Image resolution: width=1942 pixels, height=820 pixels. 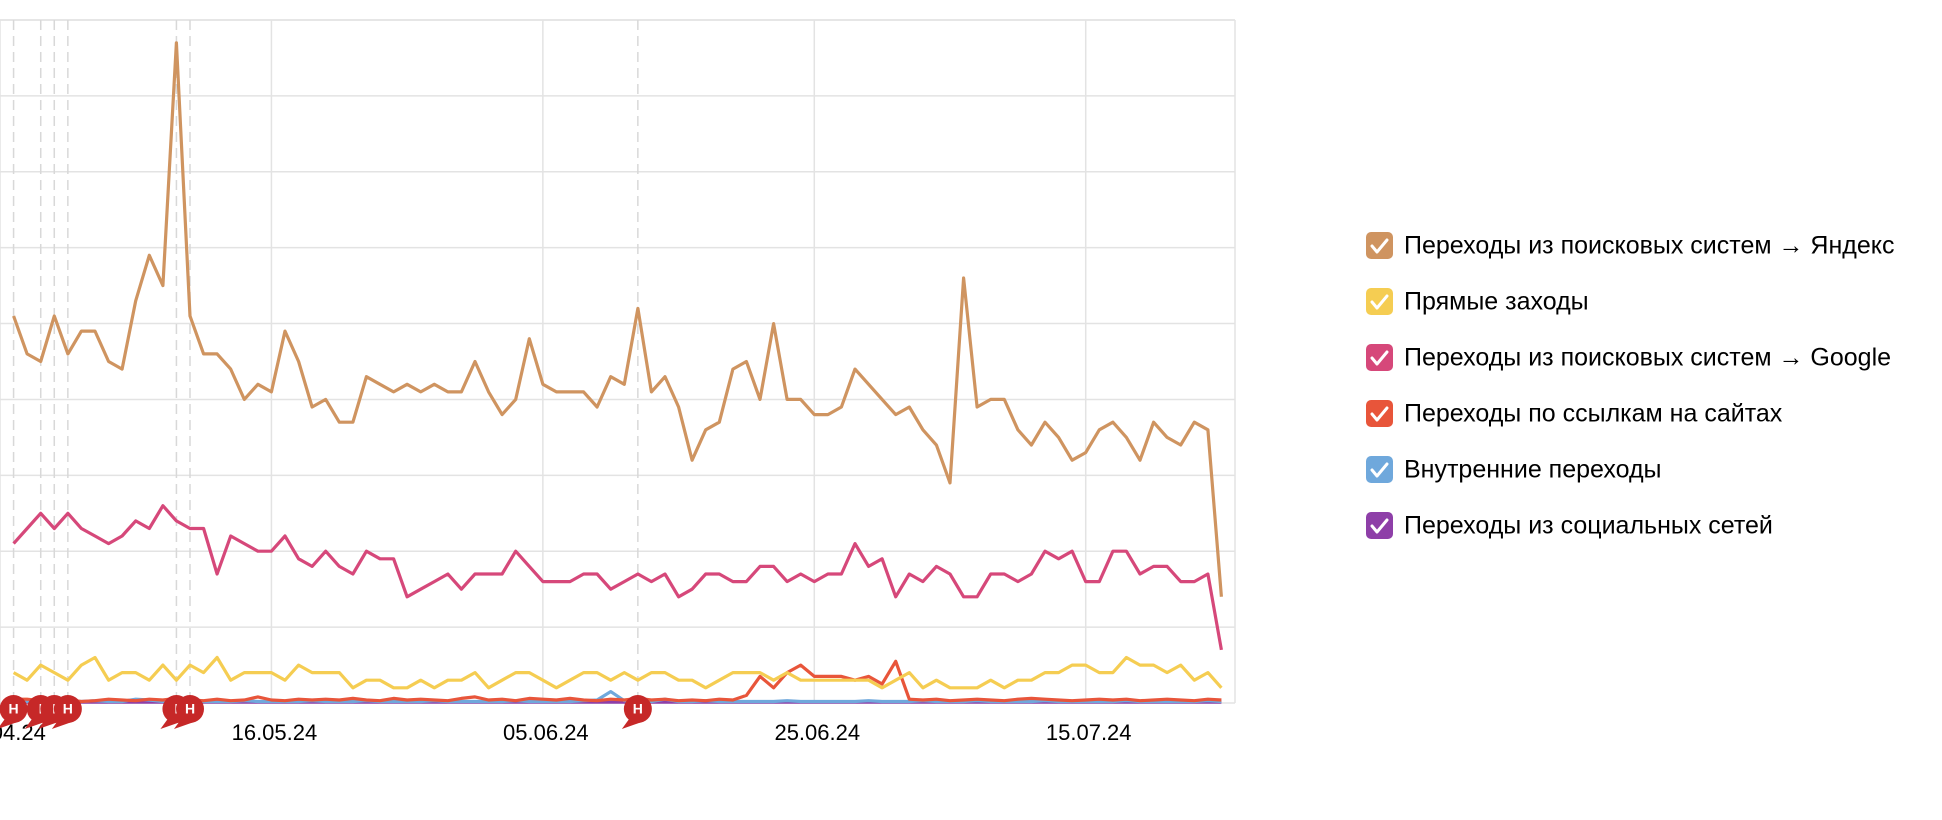 I want to click on legend-item: Прямые заходы, so click(x=1477, y=302).